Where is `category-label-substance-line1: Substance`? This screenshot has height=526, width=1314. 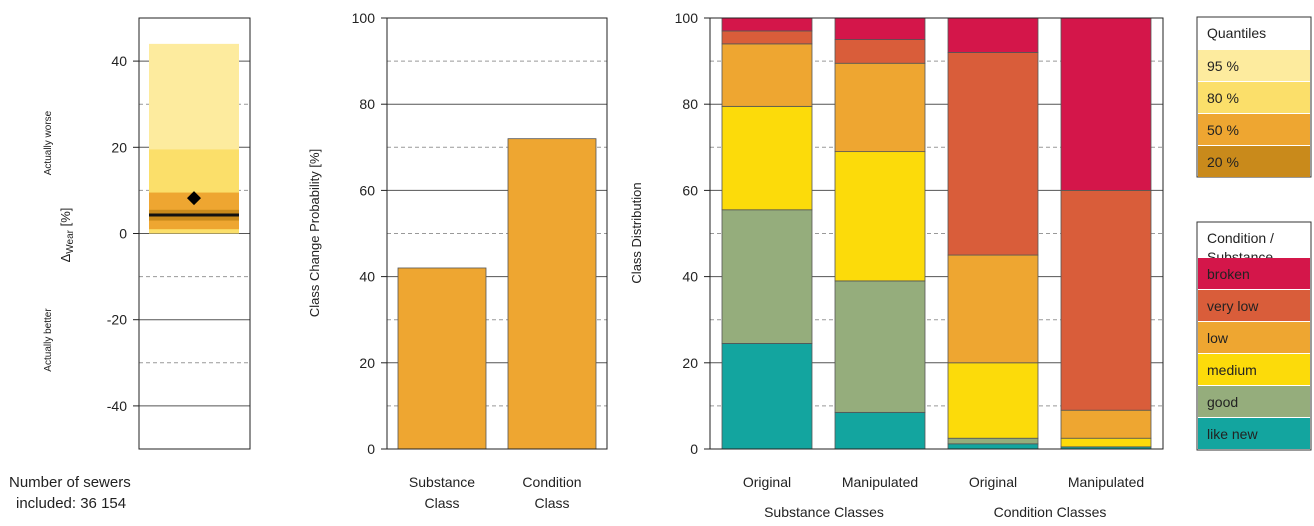
category-label-substance-line1: Substance is located at coordinates (442, 482).